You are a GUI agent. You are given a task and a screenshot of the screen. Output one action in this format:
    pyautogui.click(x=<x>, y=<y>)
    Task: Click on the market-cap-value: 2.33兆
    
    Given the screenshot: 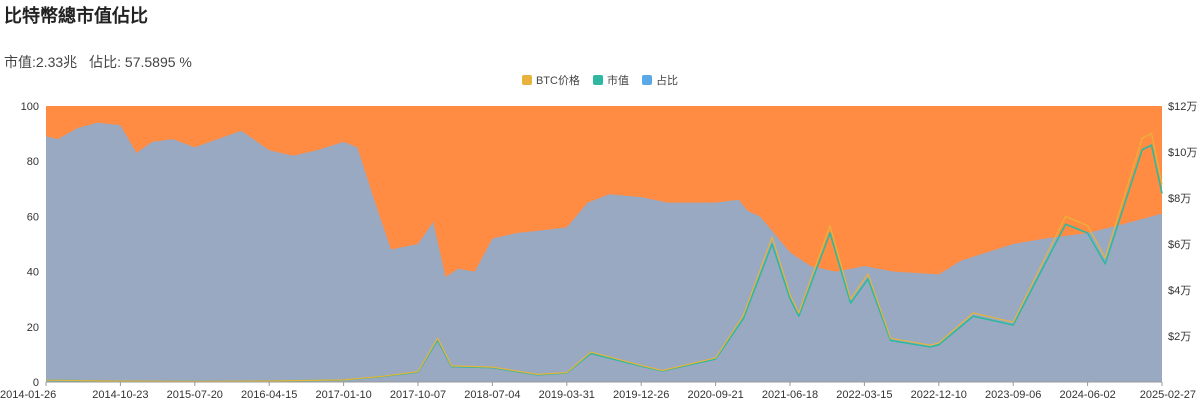 What is the action you would take?
    pyautogui.click(x=56, y=62)
    